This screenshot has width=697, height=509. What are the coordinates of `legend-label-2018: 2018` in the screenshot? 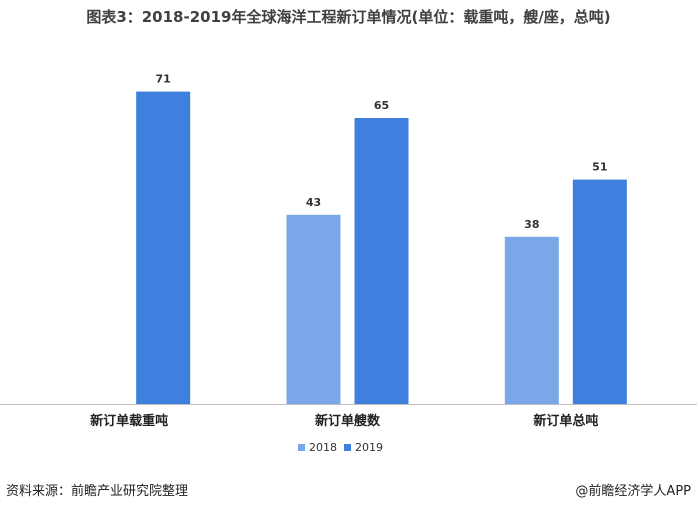 It's located at (323, 447).